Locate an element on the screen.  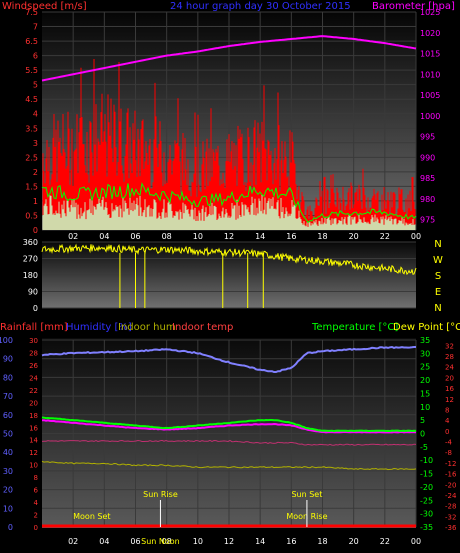
wind-x-tick: 06 is located at coordinates (135, 236).